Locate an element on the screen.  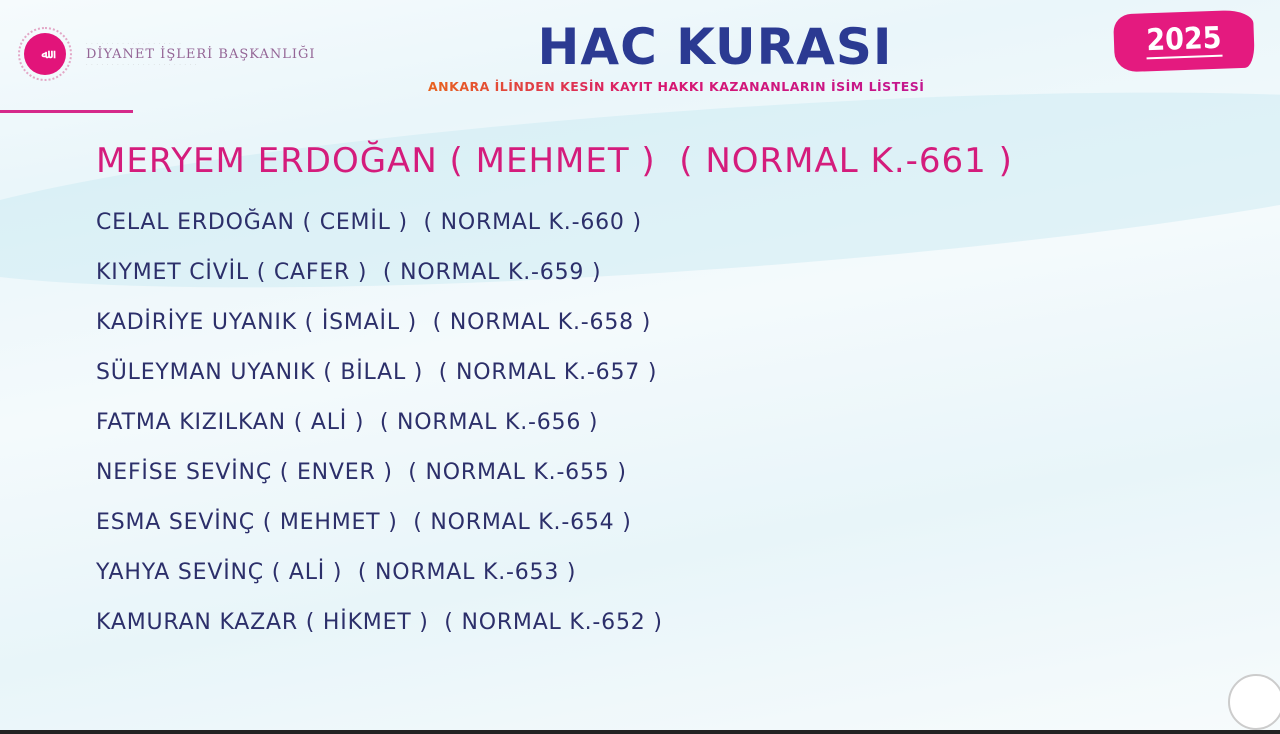
diyanet-emblem-icon: ﷲ is located at coordinates (45, 54).